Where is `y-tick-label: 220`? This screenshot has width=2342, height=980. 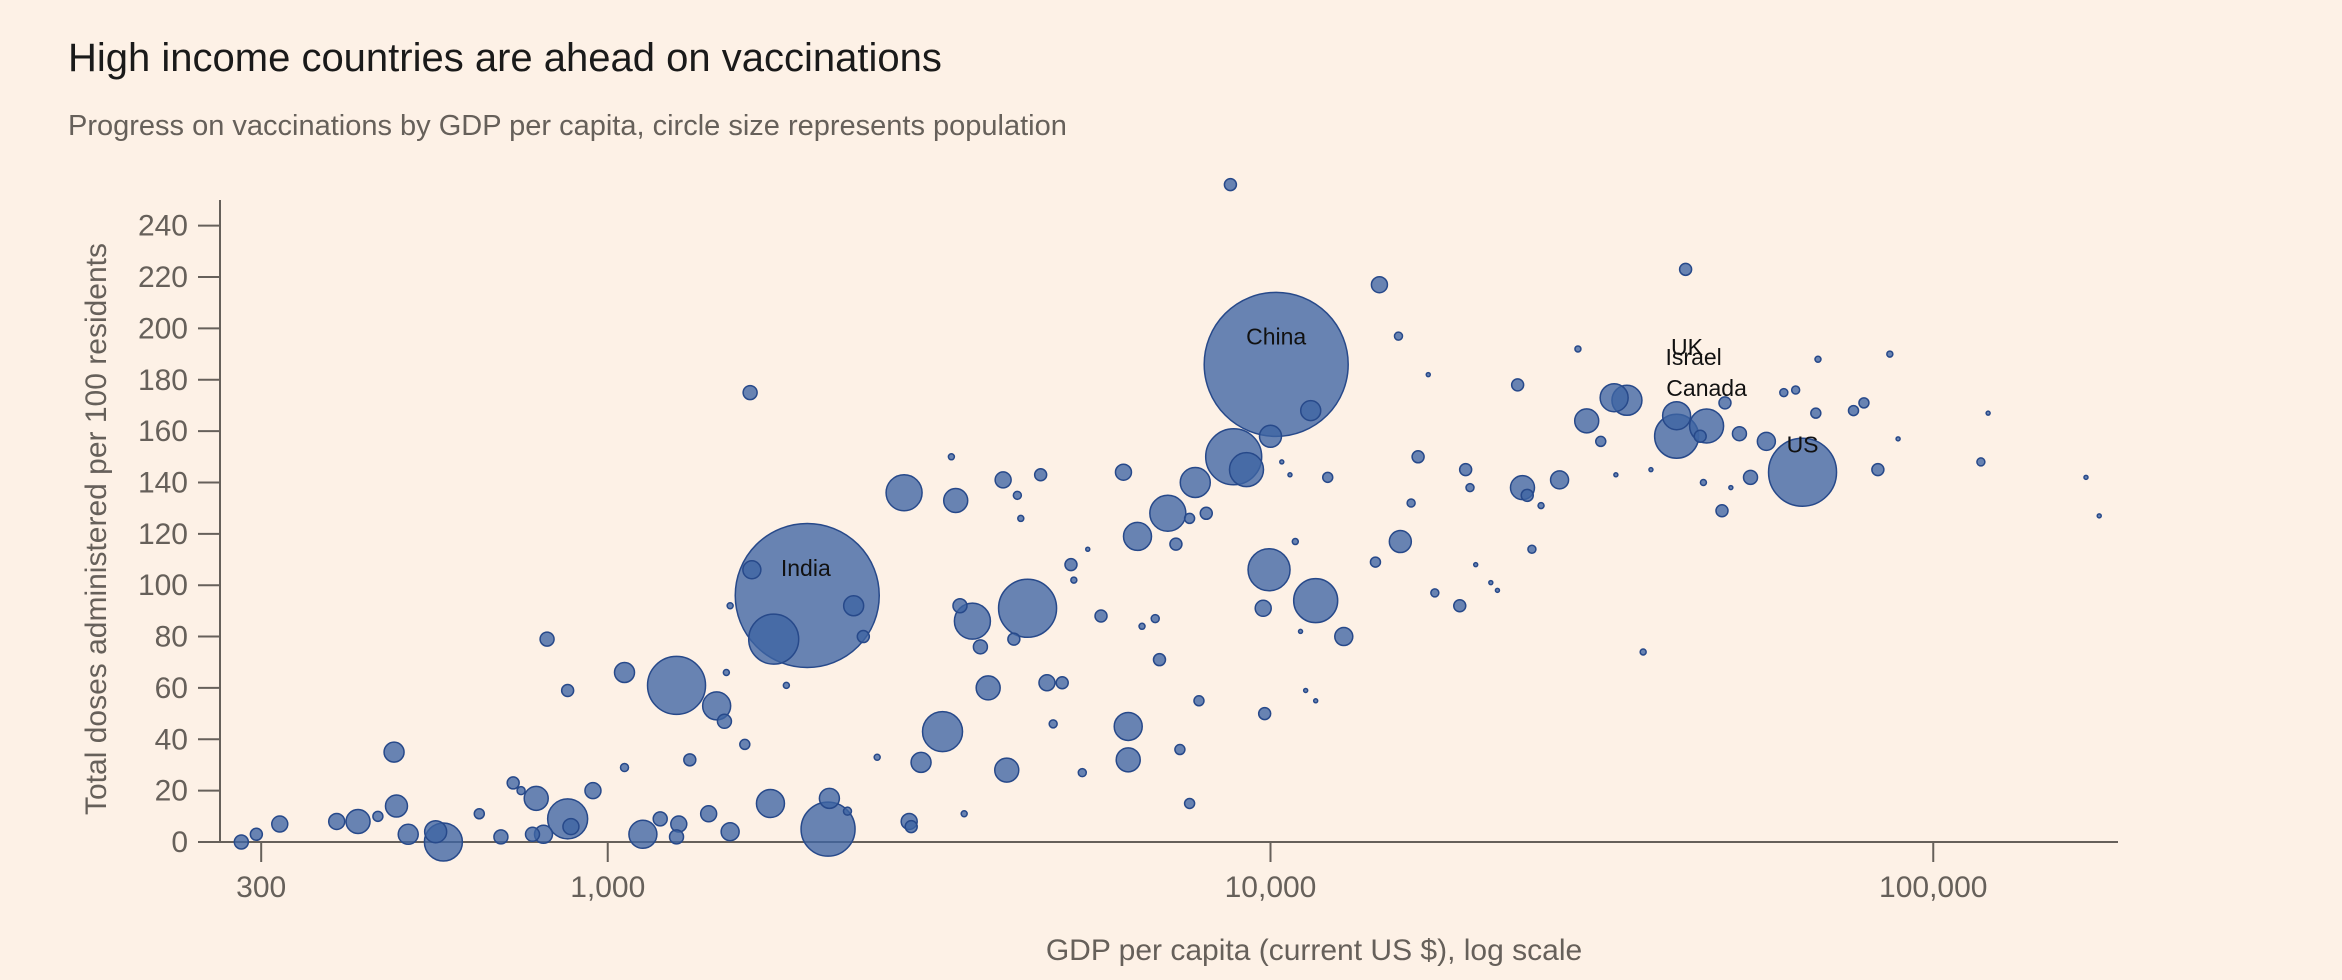
y-tick-label: 220 is located at coordinates (163, 277).